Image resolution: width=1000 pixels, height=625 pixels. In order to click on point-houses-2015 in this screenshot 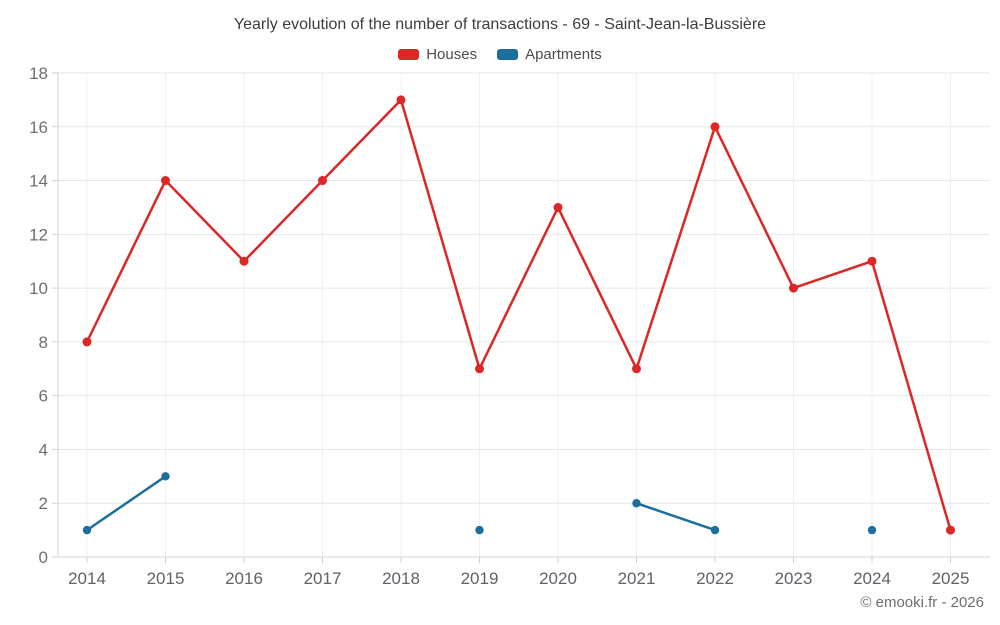, I will do `click(165, 181)`.